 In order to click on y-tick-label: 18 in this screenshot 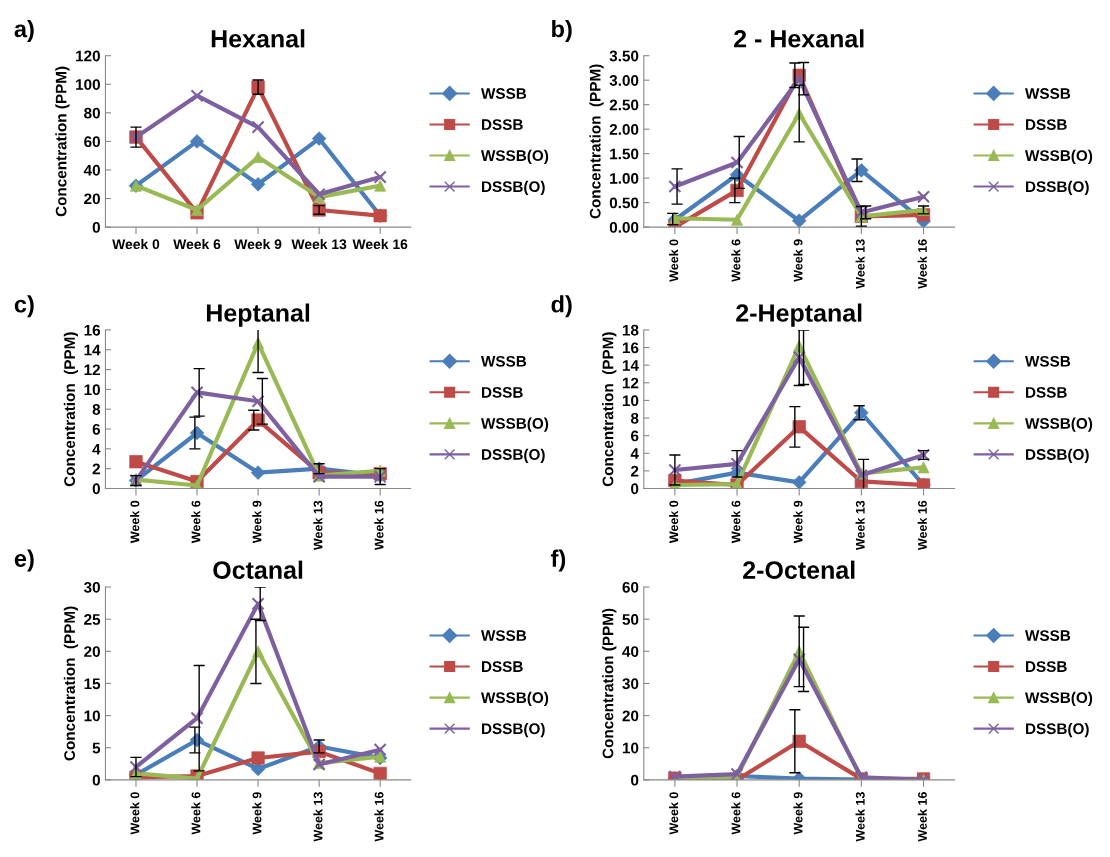, I will do `click(630, 330)`.